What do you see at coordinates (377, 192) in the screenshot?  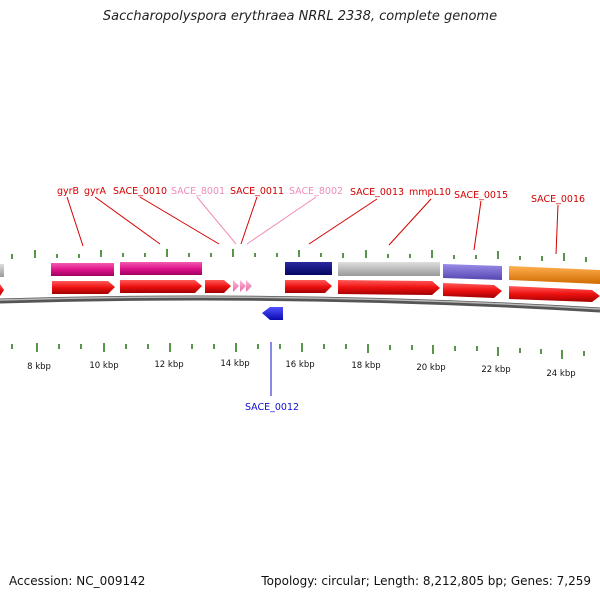 I see `gene-label-sace-0013: SACE_0013` at bounding box center [377, 192].